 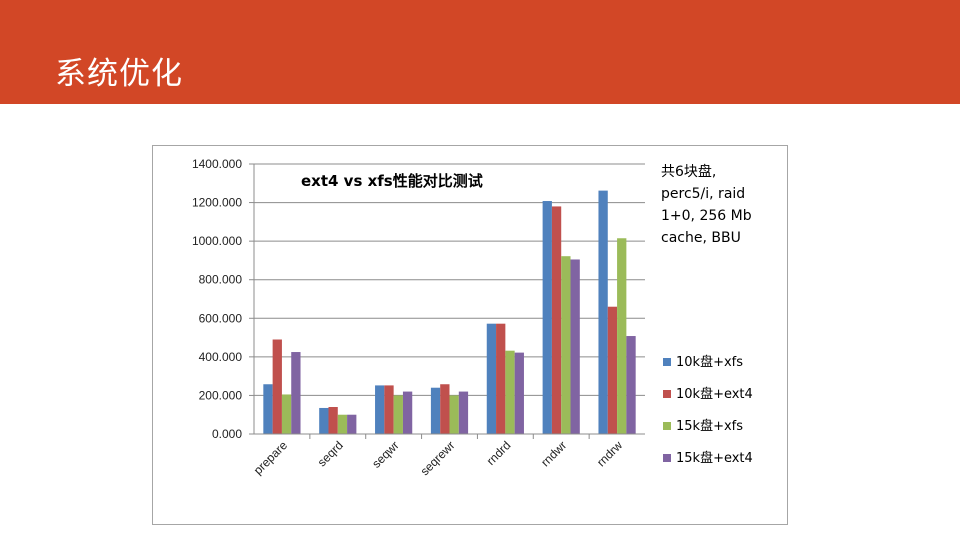 I want to click on annotation-line: perc5/i, raid, so click(x=703, y=194).